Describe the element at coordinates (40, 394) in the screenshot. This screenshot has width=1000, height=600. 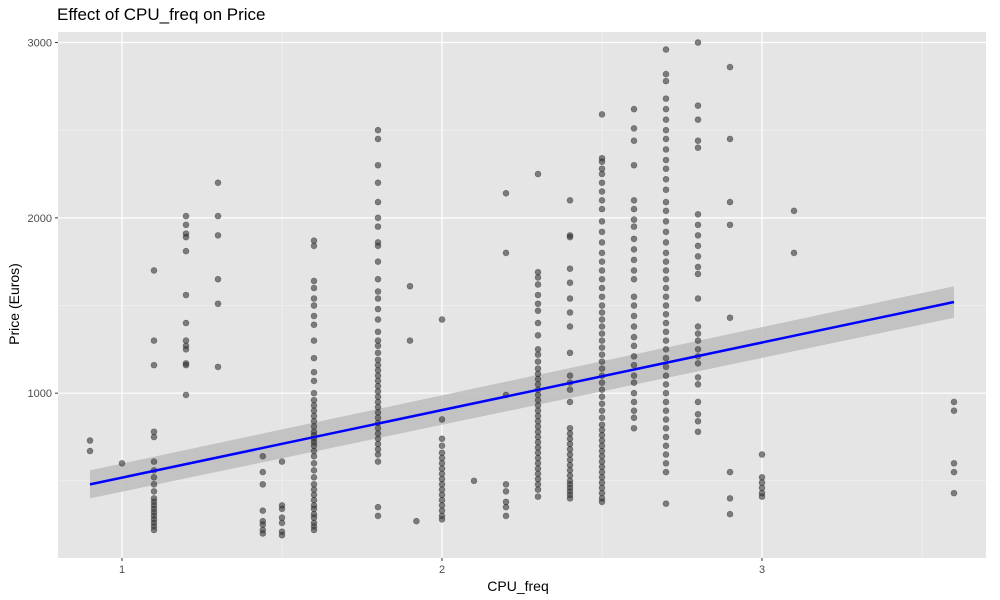
I see `y-tick-label: 1000` at that location.